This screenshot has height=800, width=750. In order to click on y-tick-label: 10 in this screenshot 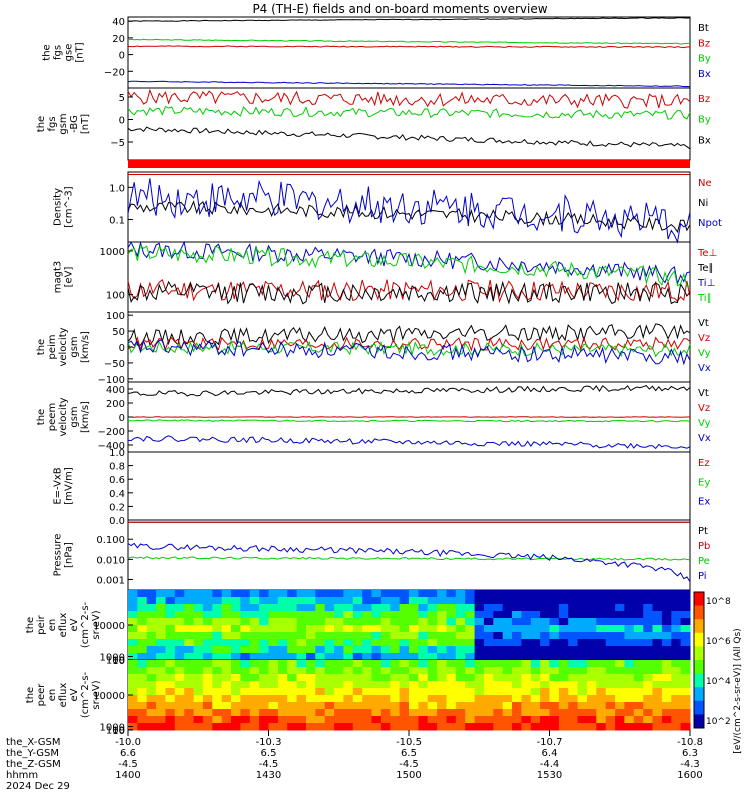, I will do `click(118, 731)`.